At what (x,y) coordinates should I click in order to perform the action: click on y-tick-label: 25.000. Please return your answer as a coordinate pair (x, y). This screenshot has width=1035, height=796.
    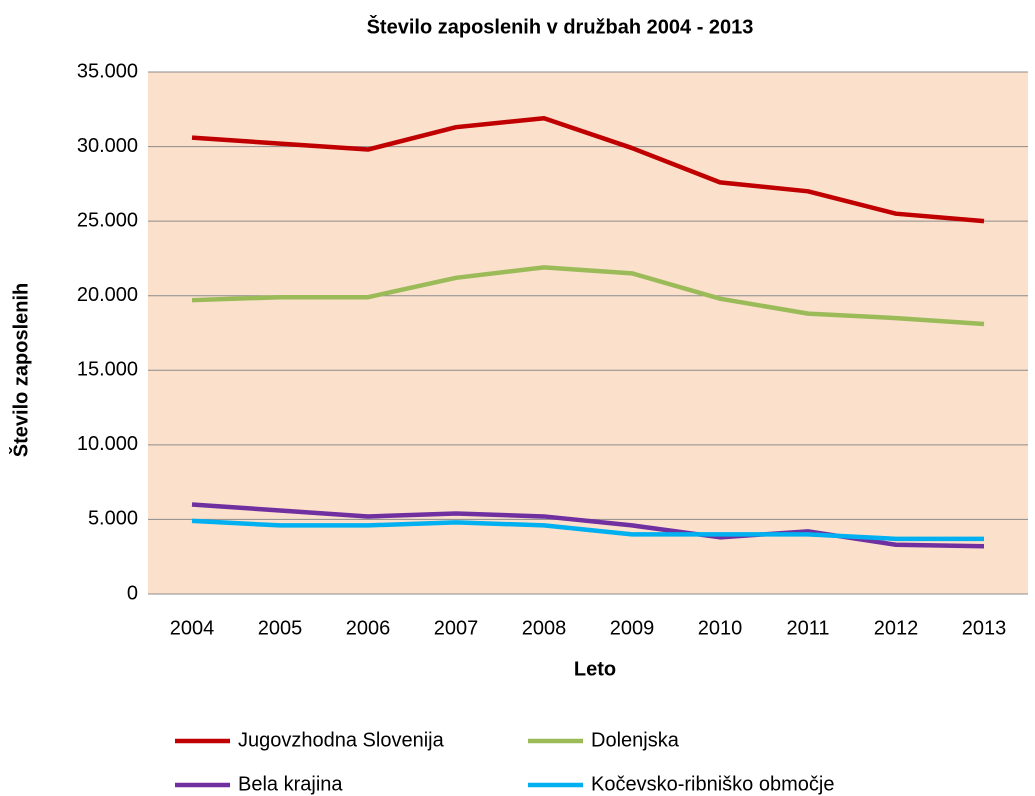
    Looking at the image, I should click on (107, 220).